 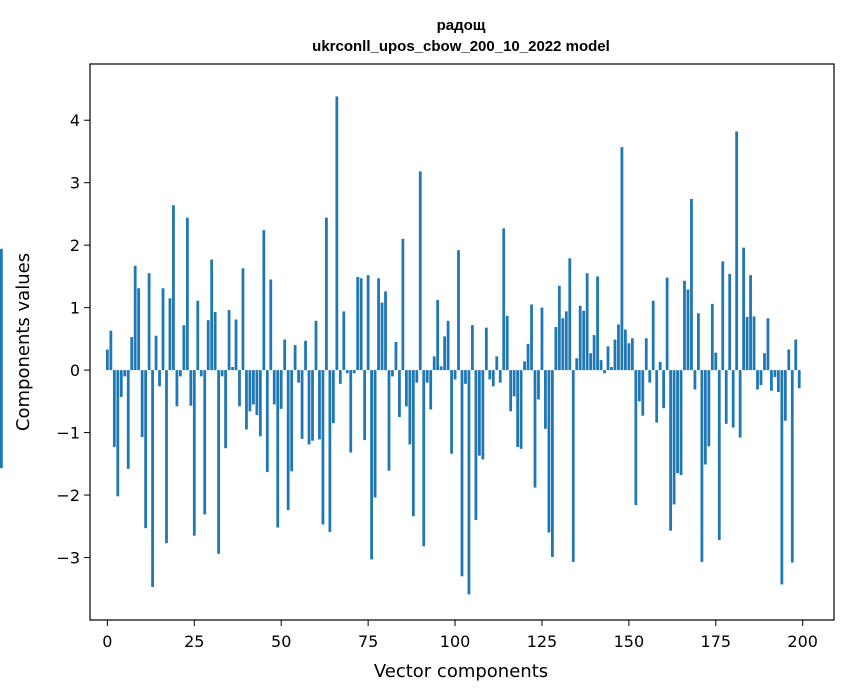 What do you see at coordinates (68, 558) in the screenshot?
I see `y-tick-label: −3` at bounding box center [68, 558].